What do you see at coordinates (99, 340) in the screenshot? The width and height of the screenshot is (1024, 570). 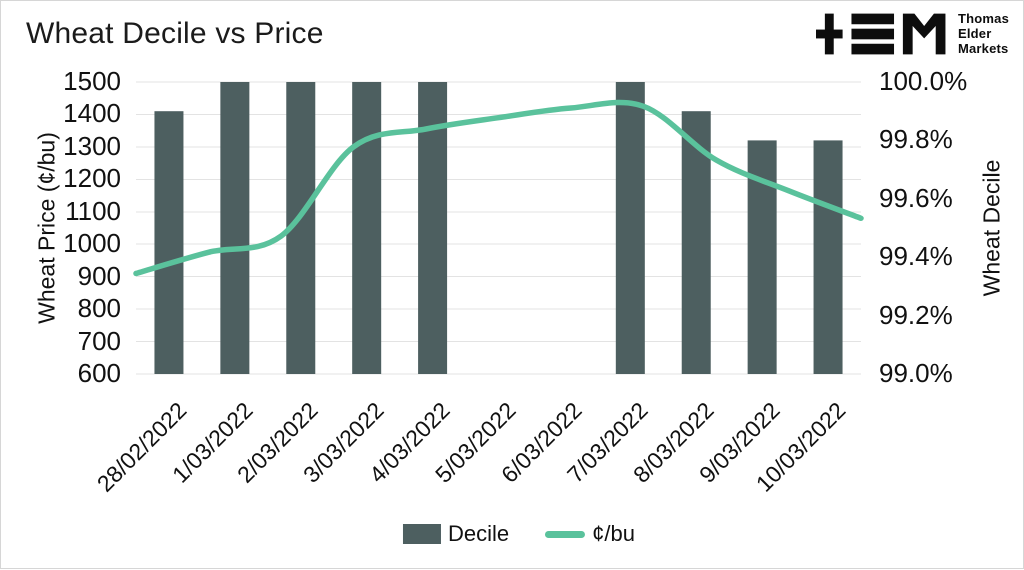 I see `left-tick-label: 700` at bounding box center [99, 340].